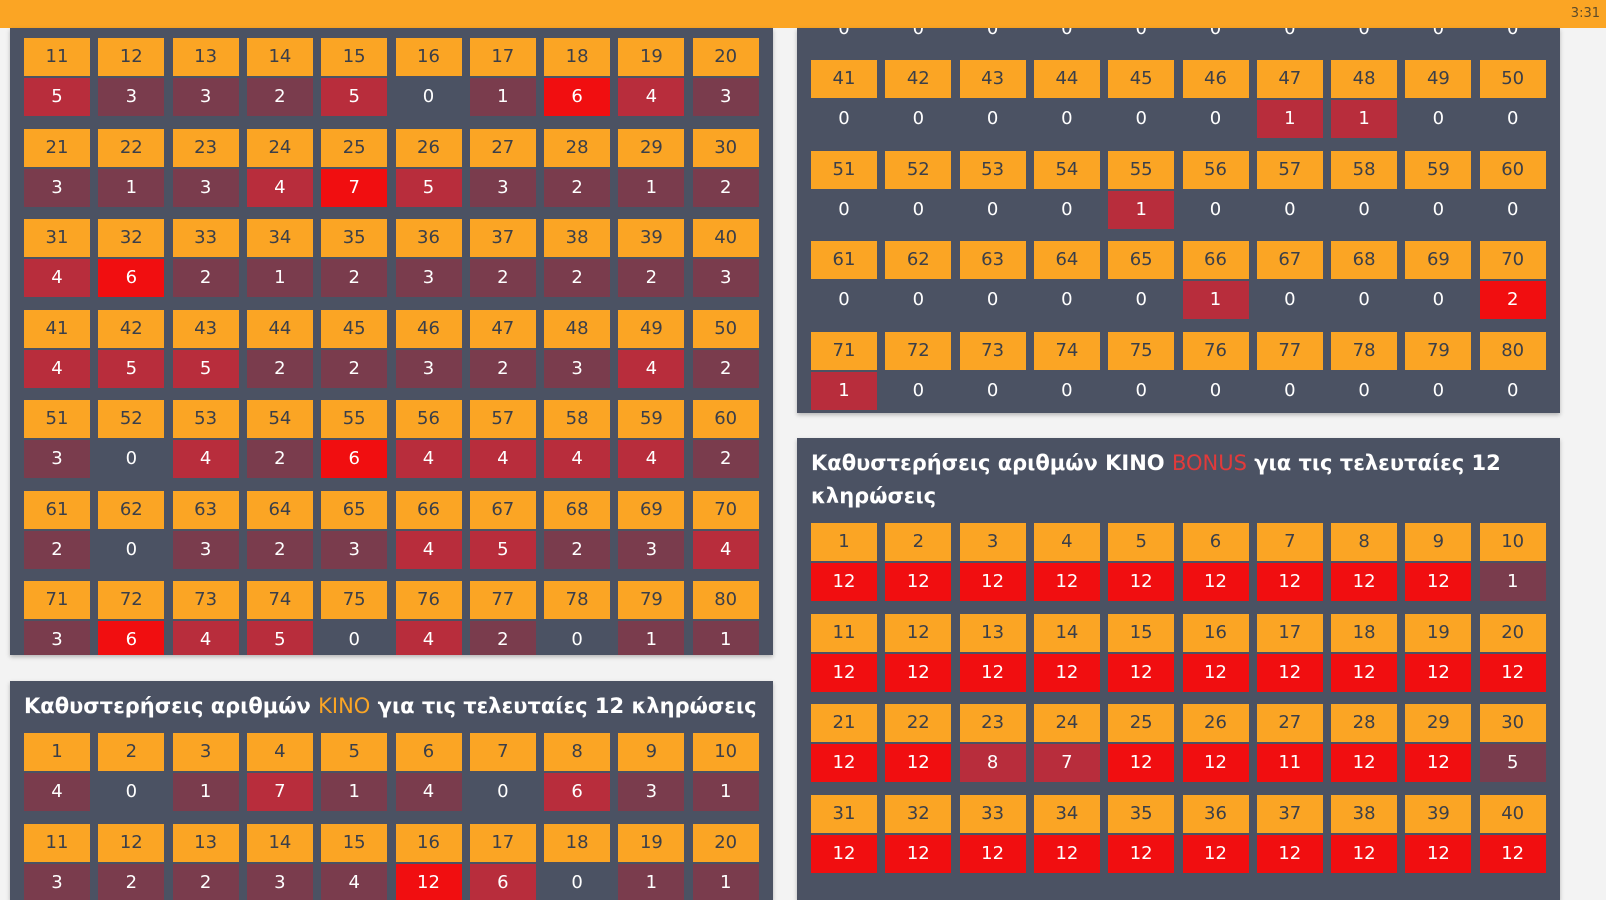 The image size is (1606, 900). Describe the element at coordinates (131, 752) in the screenshot. I see `number-label: 2` at that location.